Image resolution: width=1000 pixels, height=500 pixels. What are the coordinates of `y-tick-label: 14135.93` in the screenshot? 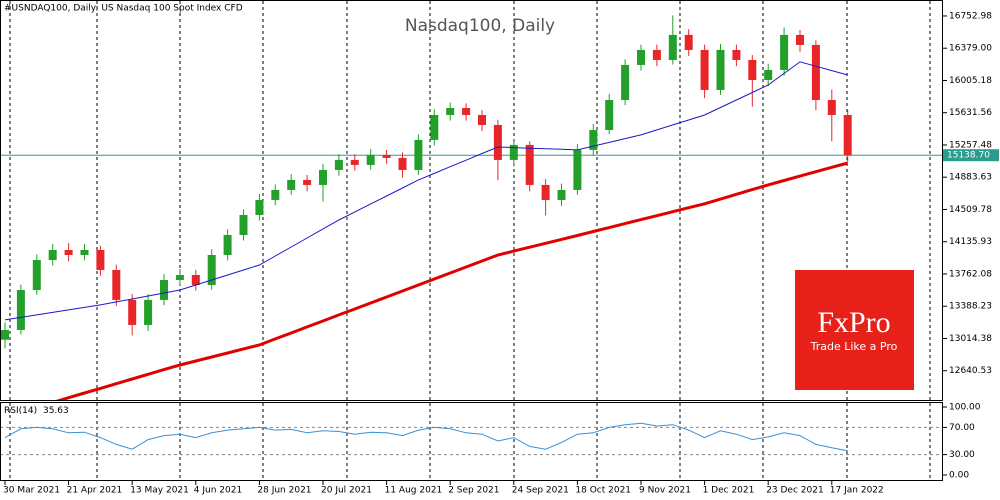 It's located at (970, 242).